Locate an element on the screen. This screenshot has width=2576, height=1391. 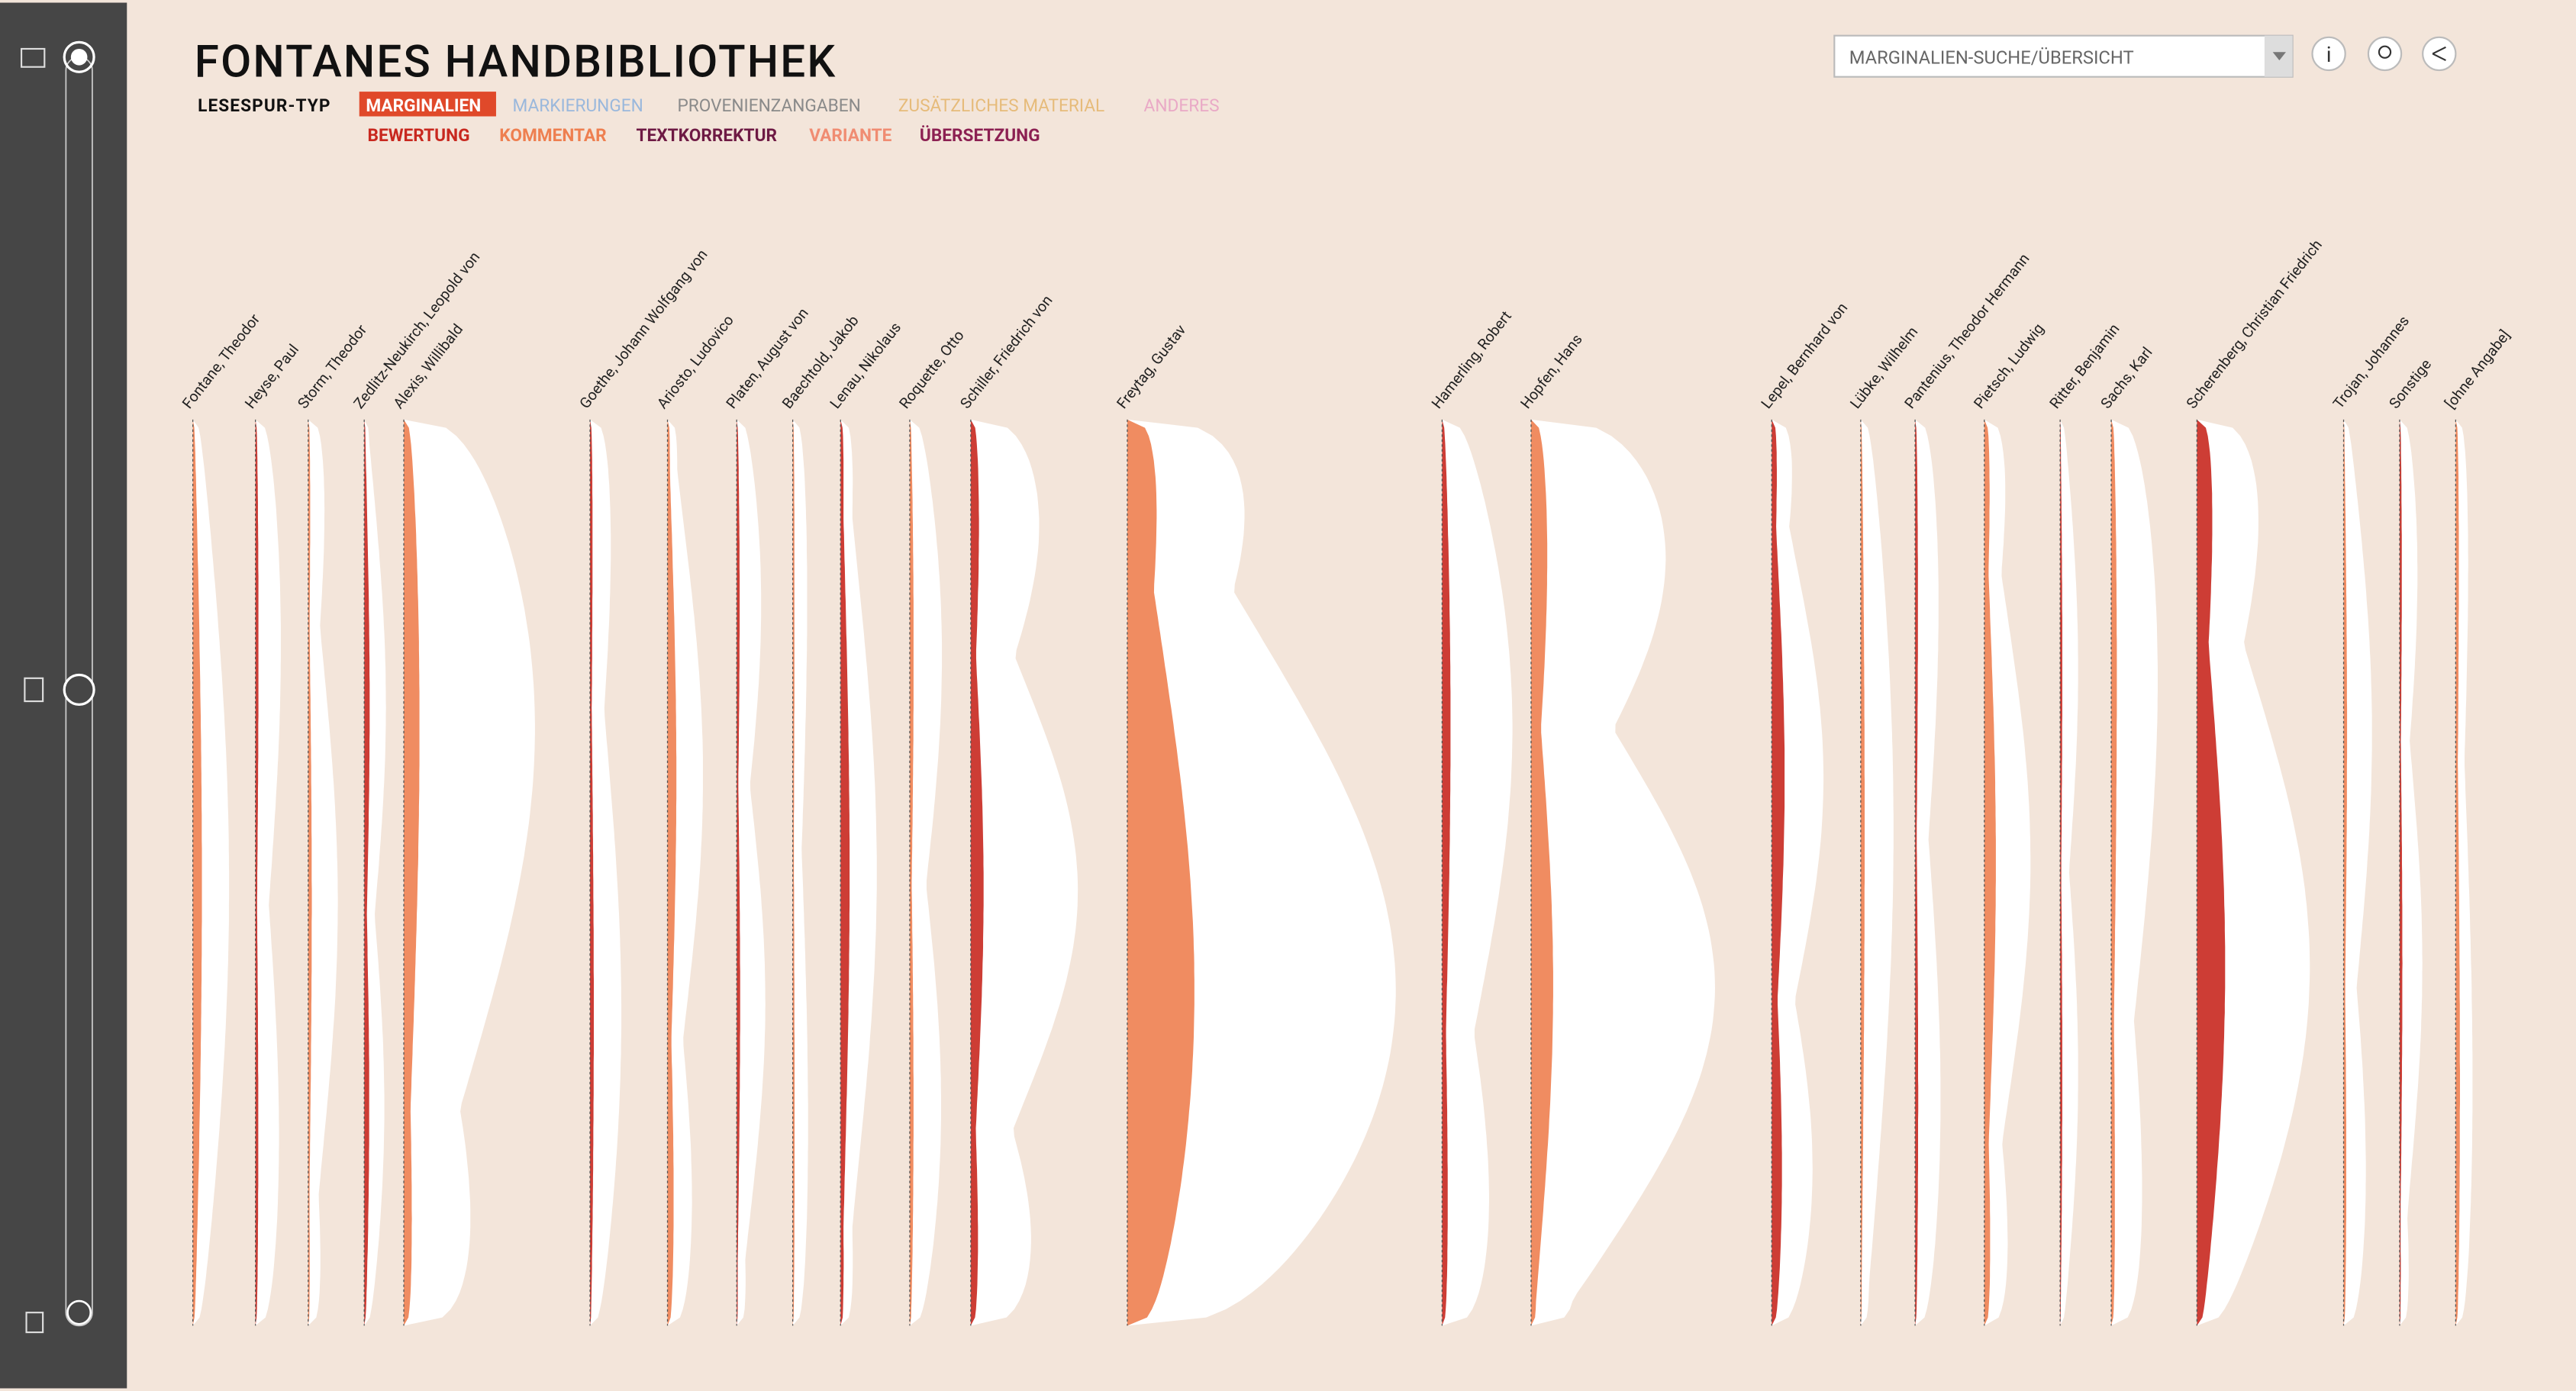
slider-dot is located at coordinates (79, 57).